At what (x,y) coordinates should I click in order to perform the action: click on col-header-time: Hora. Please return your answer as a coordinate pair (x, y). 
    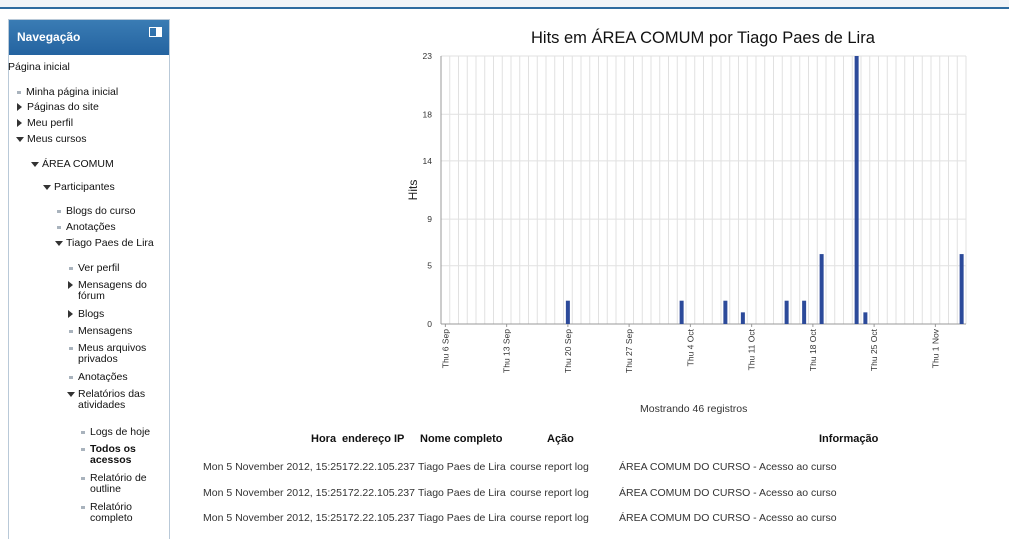
    Looking at the image, I should click on (324, 439).